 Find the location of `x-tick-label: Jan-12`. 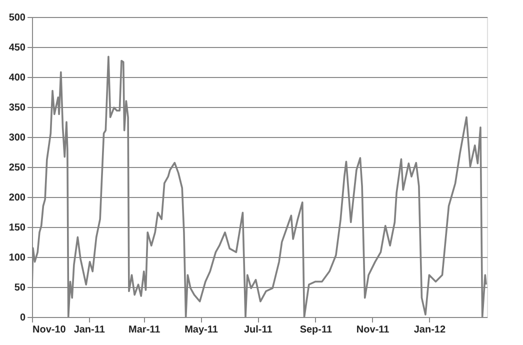

x-tick-label: Jan-12 is located at coordinates (430, 330).